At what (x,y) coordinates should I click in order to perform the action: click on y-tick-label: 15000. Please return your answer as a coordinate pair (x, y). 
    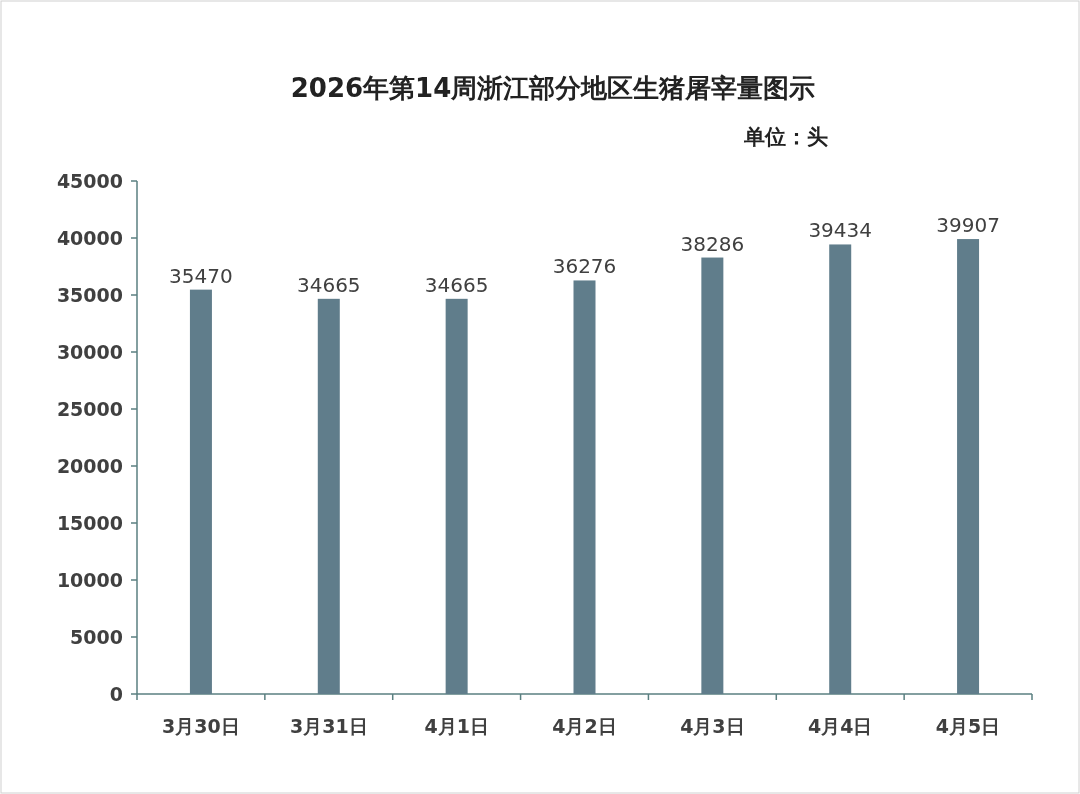
    Looking at the image, I should click on (89, 523).